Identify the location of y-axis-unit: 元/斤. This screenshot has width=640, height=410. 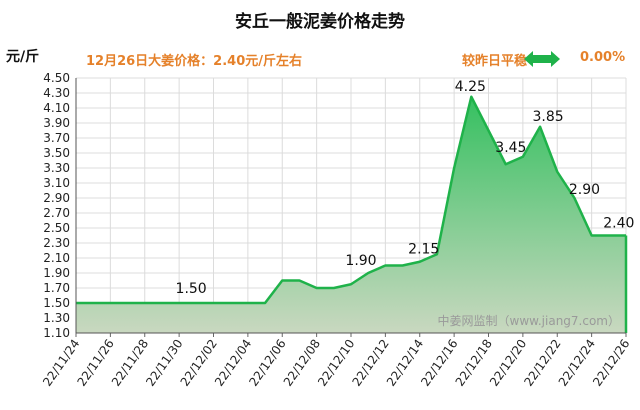
(23, 57).